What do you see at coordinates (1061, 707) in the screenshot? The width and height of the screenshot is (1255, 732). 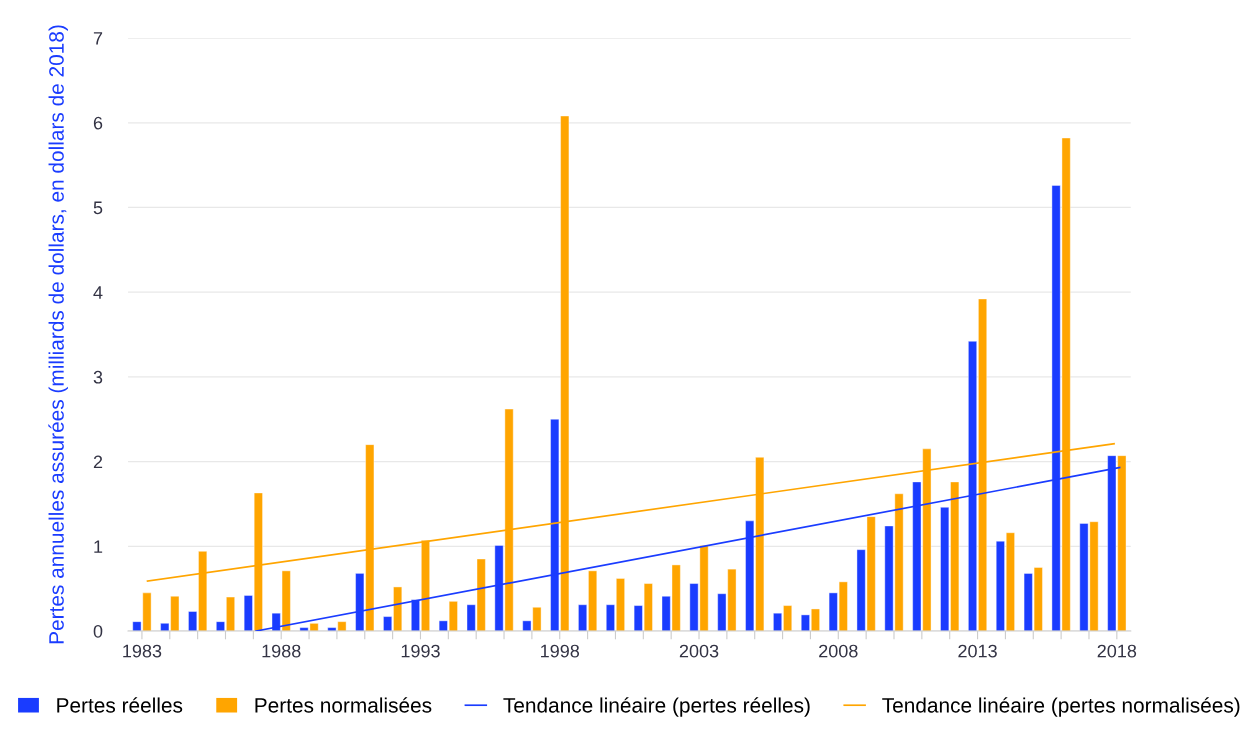 I see `legend-label: Tendance linéaire (pertes normalisées)` at bounding box center [1061, 707].